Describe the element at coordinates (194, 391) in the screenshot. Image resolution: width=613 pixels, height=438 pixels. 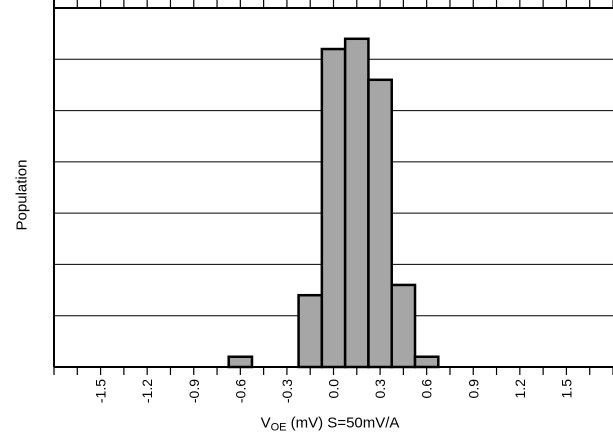
I see `x-tick-label: -0.9` at that location.